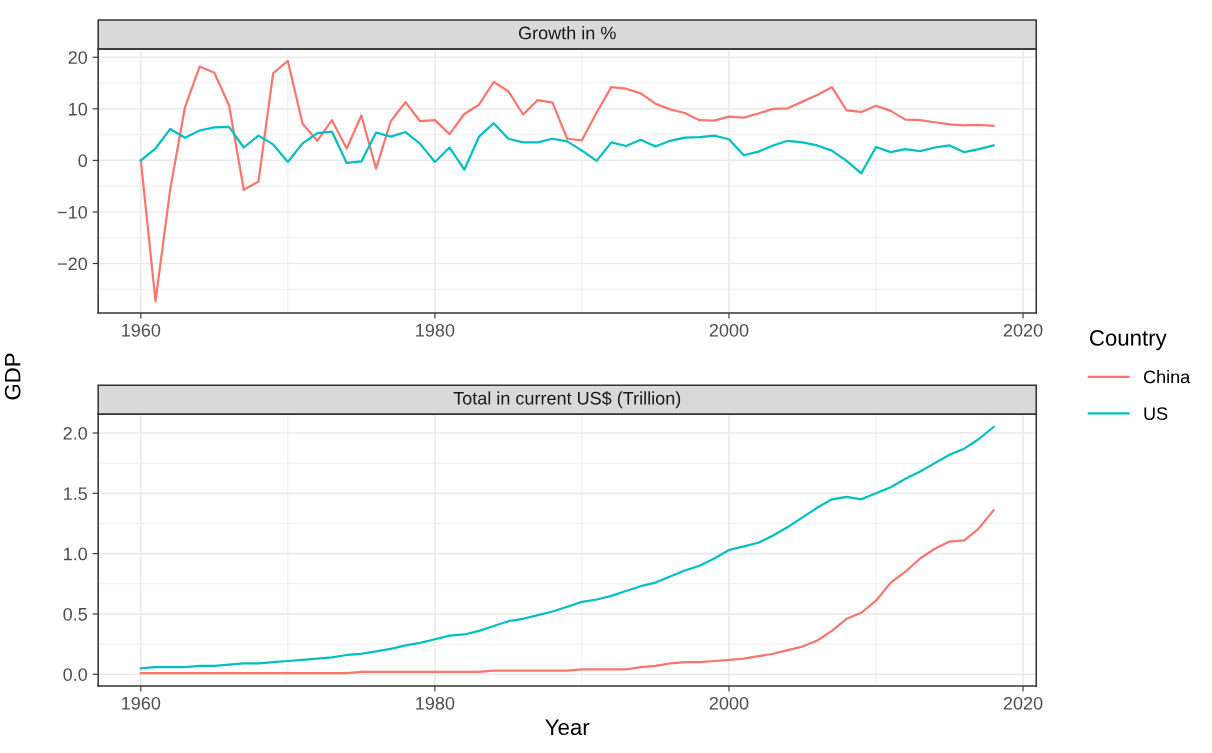 The width and height of the screenshot is (1212, 753). What do you see at coordinates (75, 494) in the screenshot?
I see `y-tick-label: 1.5` at bounding box center [75, 494].